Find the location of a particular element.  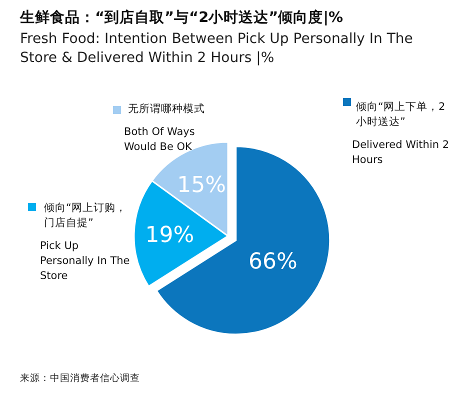

legend-label: 倾向“网上下单，2小时送达” is located at coordinates (401, 115).